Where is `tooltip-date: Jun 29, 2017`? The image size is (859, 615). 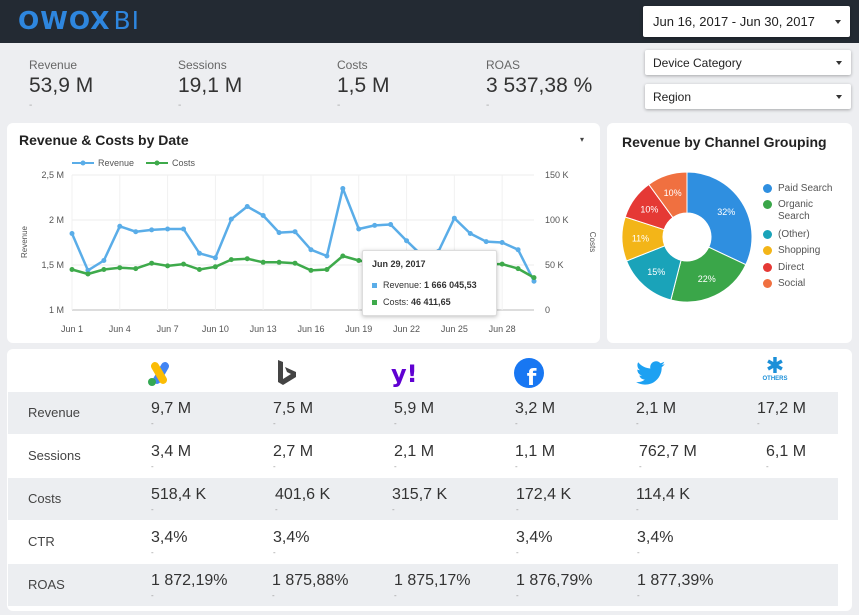
tooltip-date: Jun 29, 2017 is located at coordinates (399, 264).